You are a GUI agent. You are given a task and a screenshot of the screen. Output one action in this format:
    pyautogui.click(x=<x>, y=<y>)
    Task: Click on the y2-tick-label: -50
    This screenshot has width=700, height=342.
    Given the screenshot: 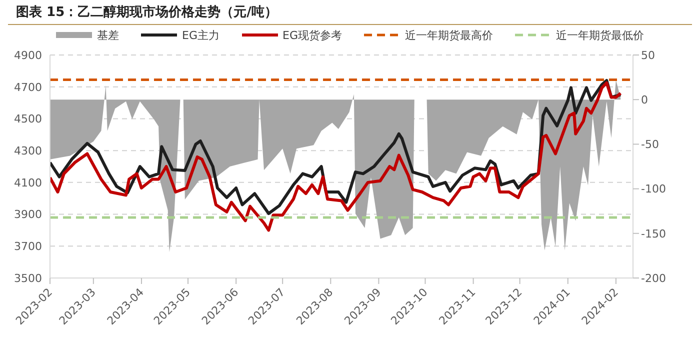 What is the action you would take?
    pyautogui.click(x=650, y=145)
    